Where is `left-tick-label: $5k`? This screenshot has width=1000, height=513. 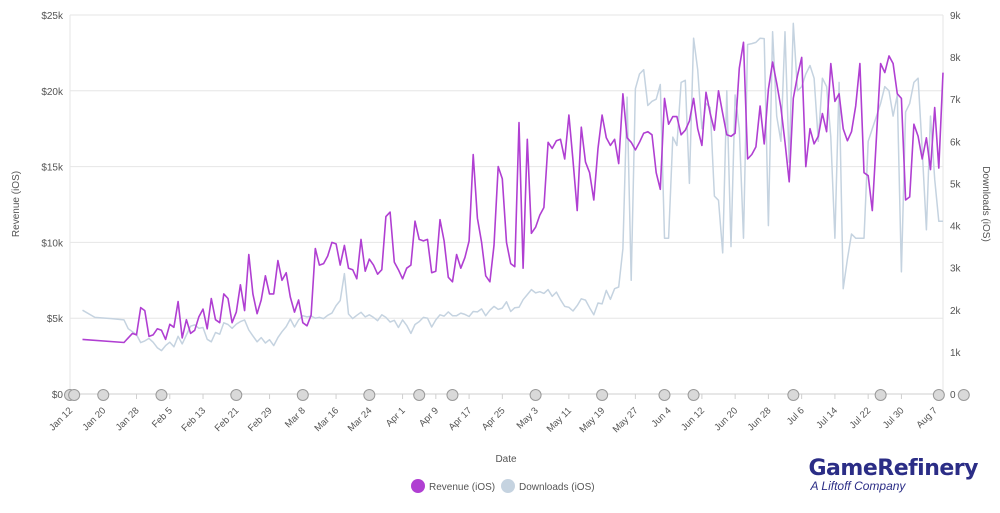
left-tick-label: $5k is located at coordinates (55, 319).